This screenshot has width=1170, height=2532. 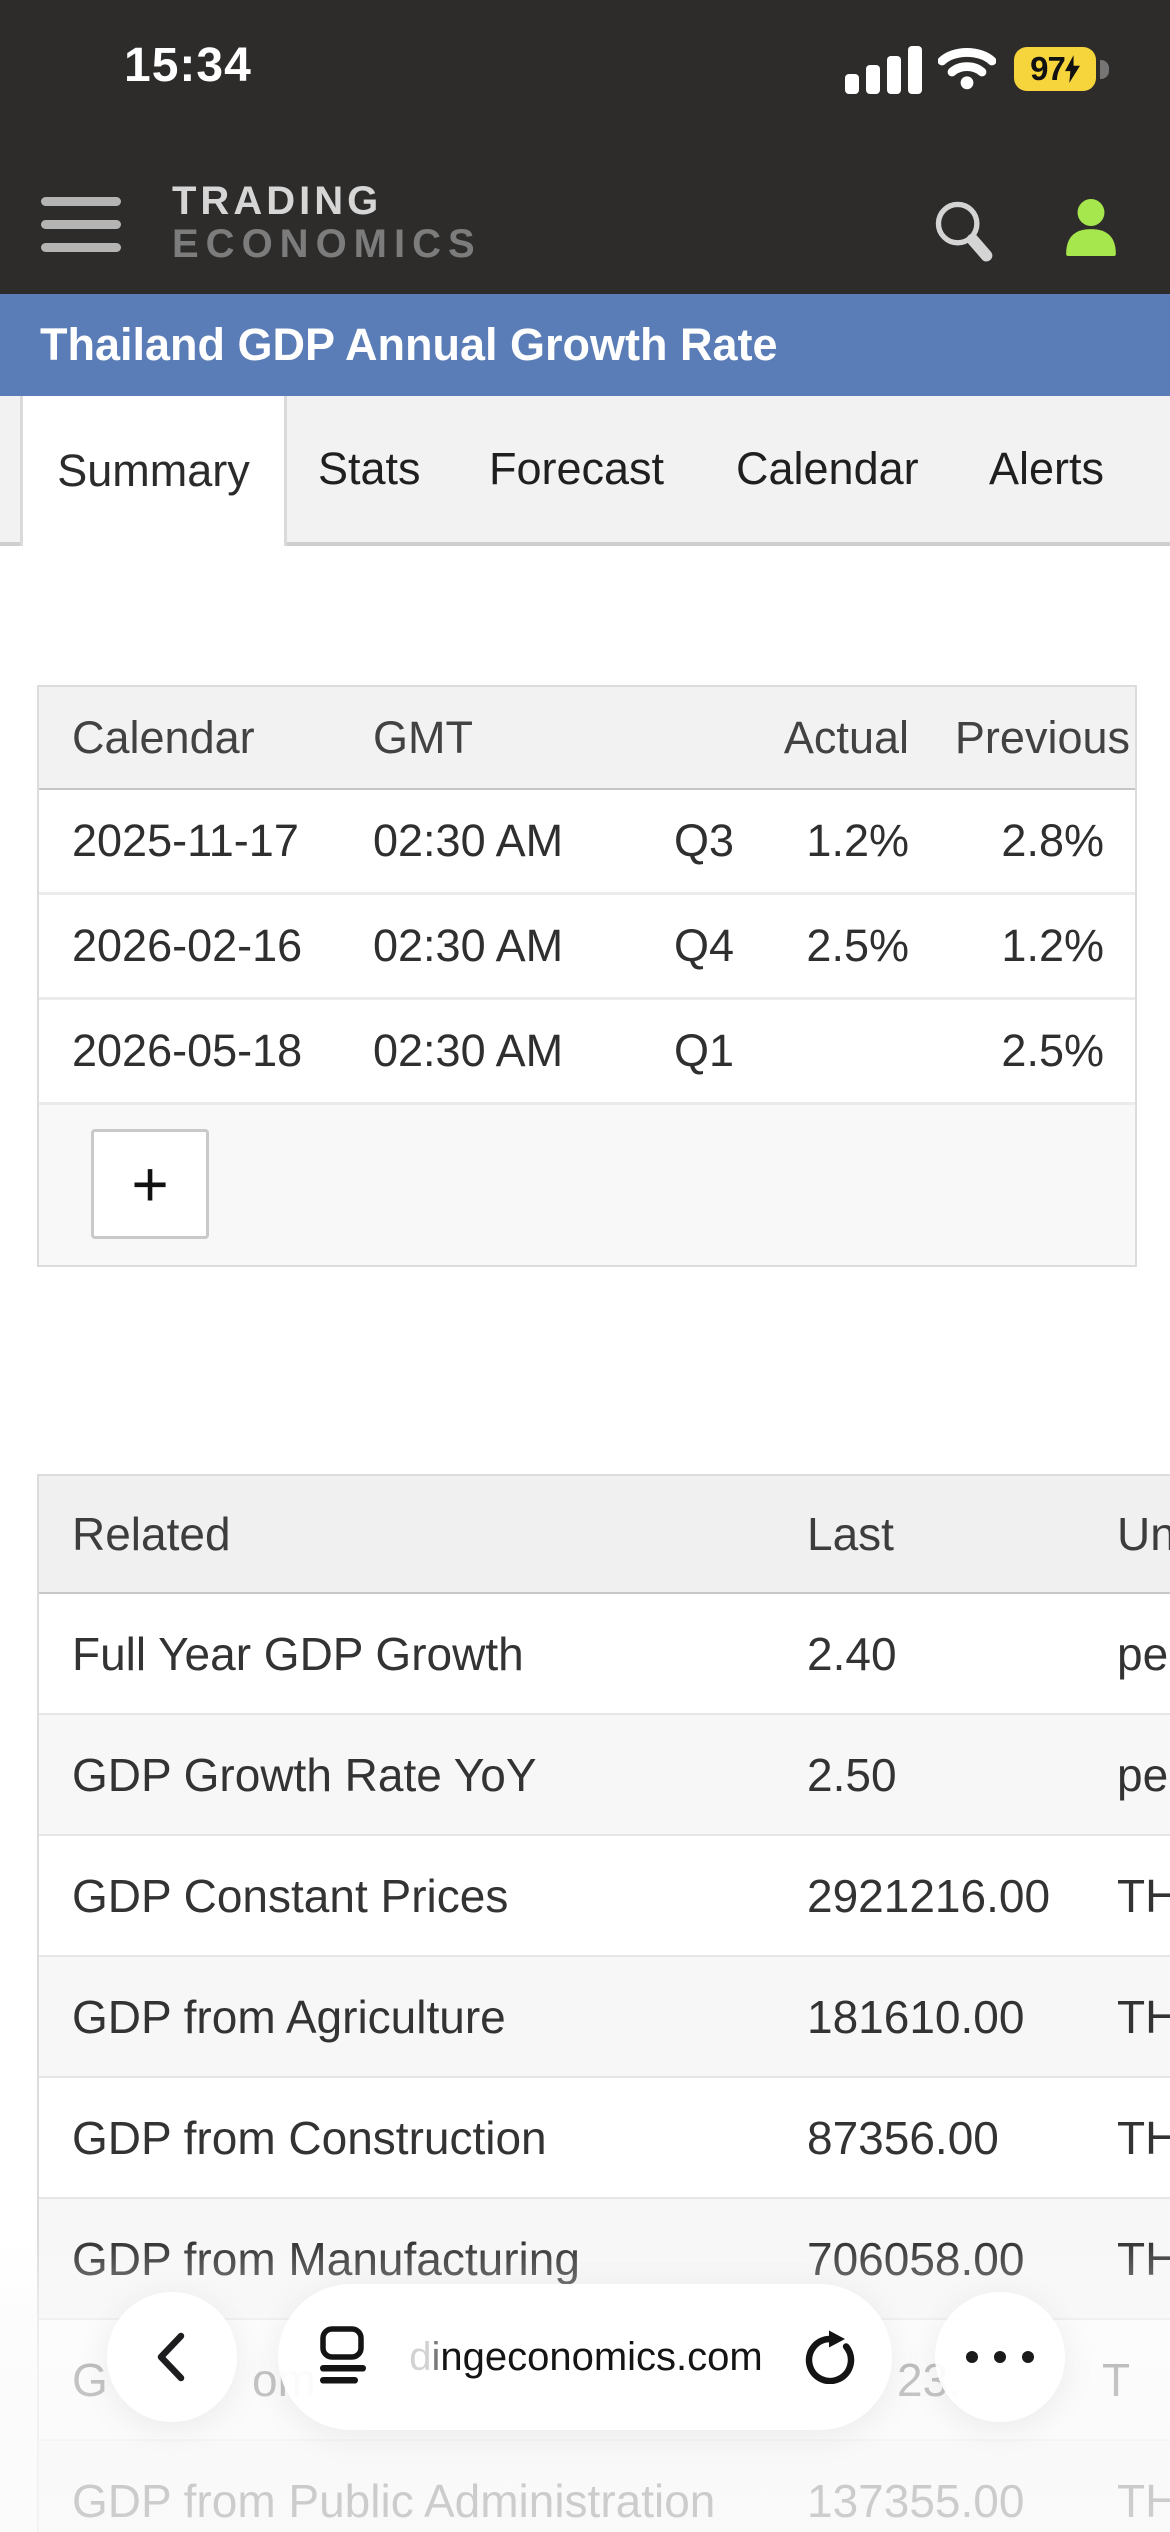 I want to click on reload-icon, so click(x=830, y=2357).